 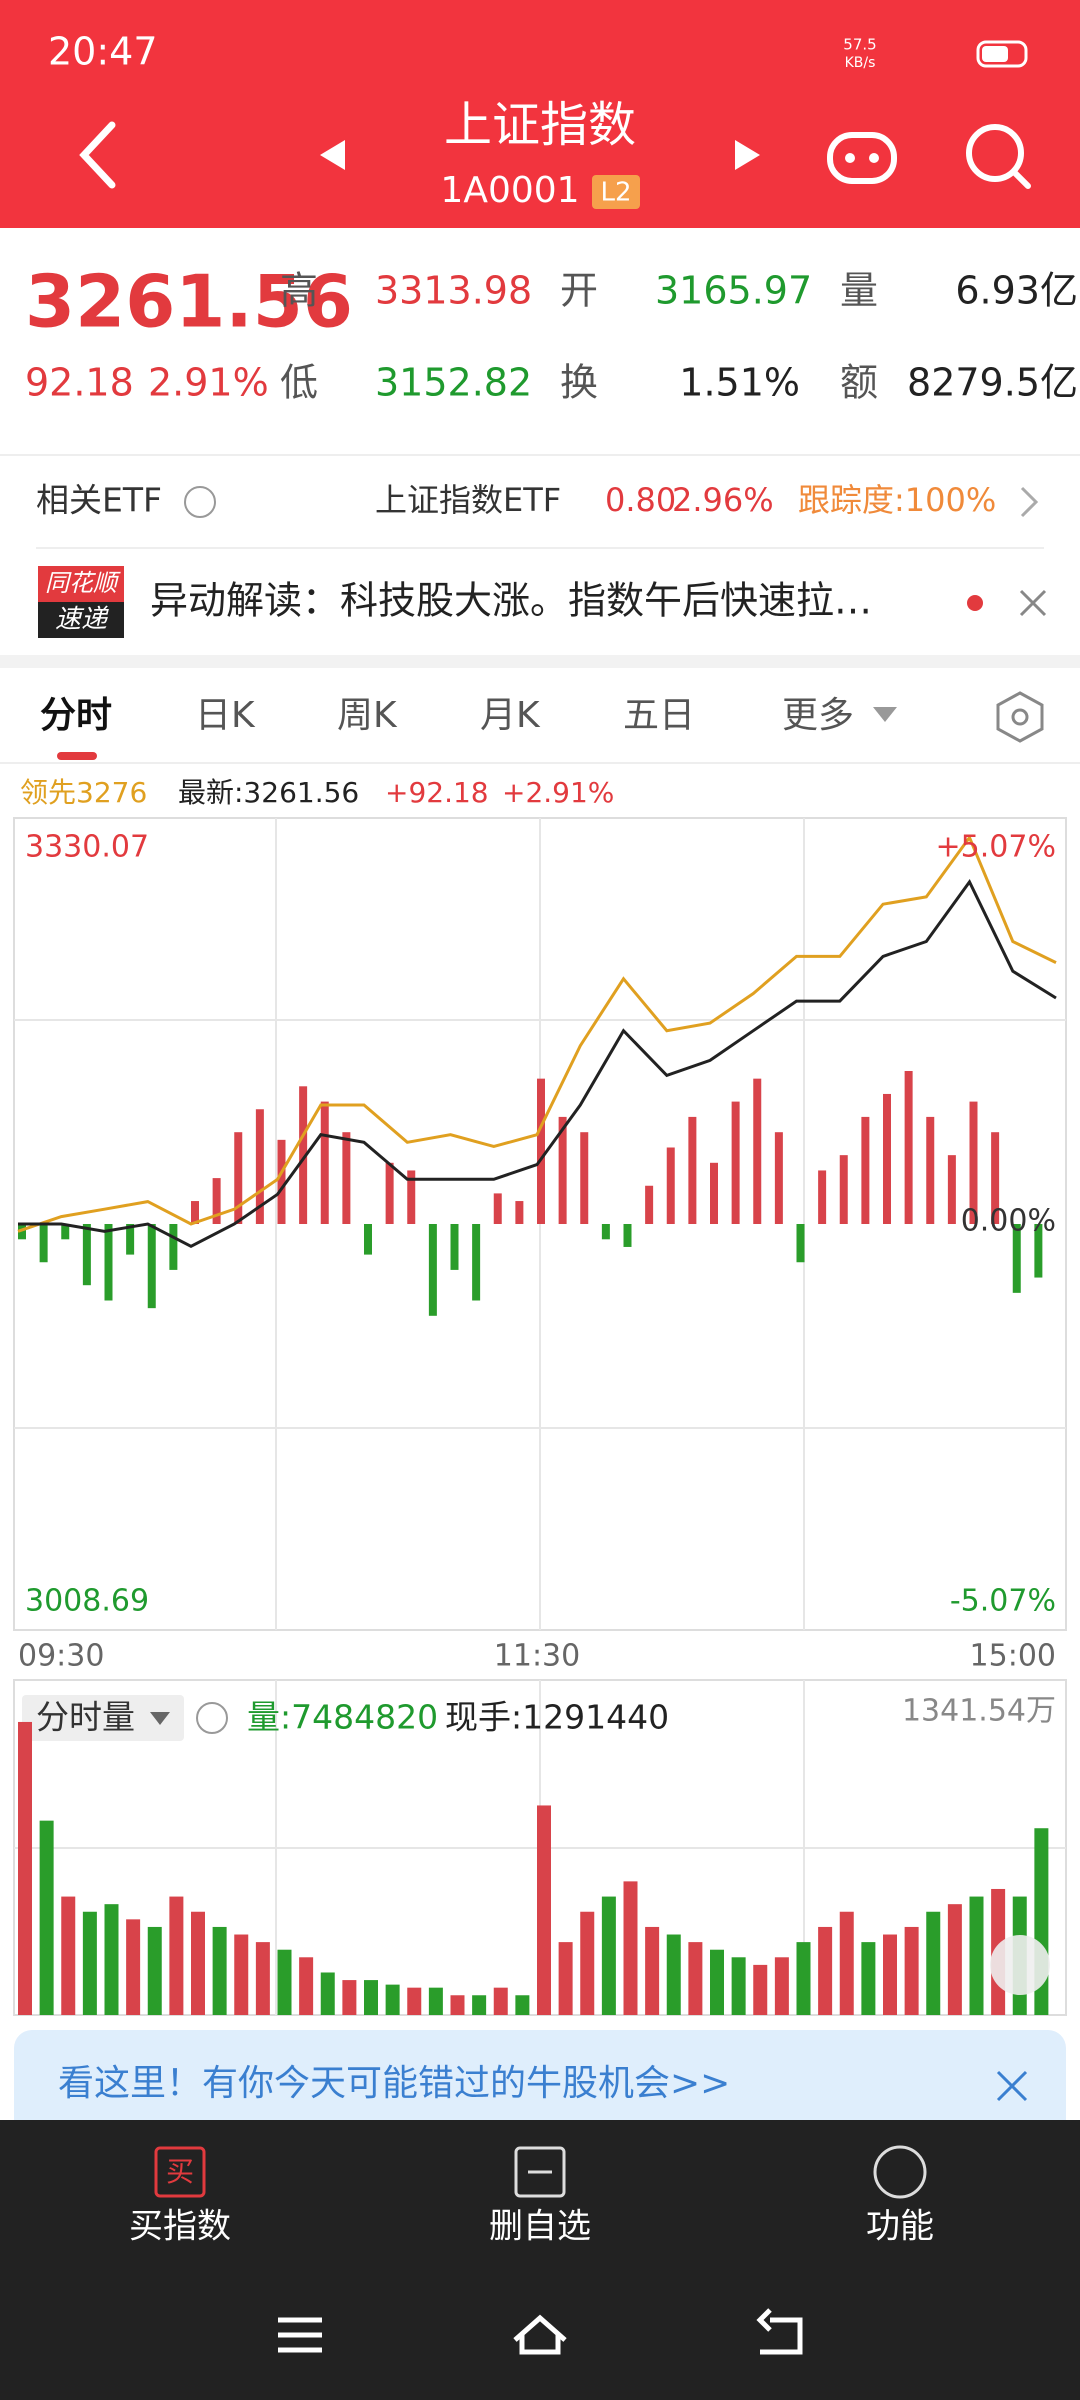 What do you see at coordinates (616, 192) in the screenshot?
I see `badge-bg` at bounding box center [616, 192].